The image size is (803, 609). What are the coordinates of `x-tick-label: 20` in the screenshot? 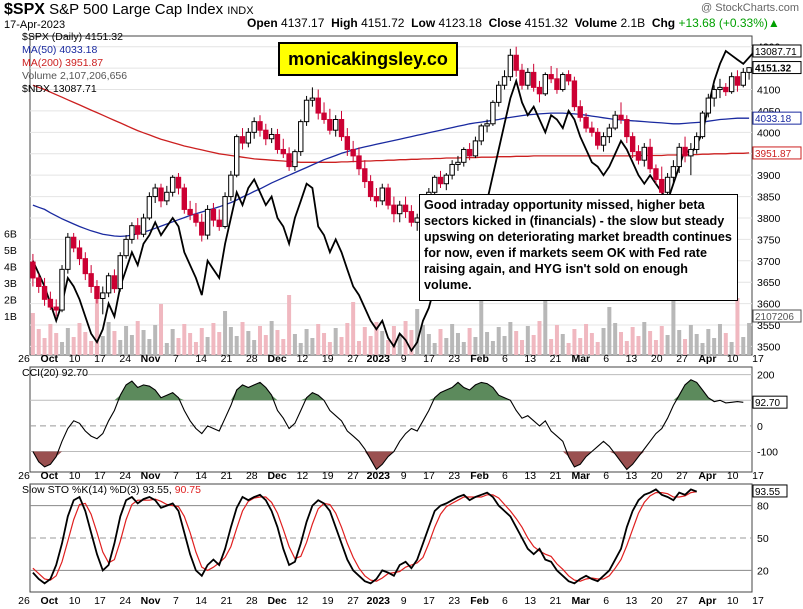 It's located at (657, 359).